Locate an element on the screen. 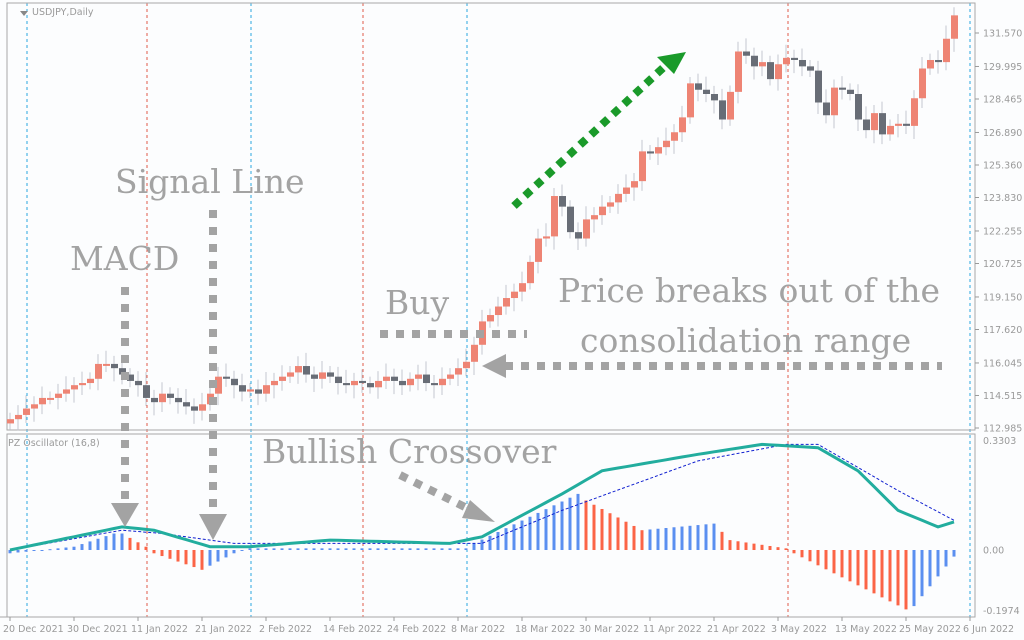 Image resolution: width=1024 pixels, height=640 pixels. oscillator-label: -0.1974 is located at coordinates (1001, 611).